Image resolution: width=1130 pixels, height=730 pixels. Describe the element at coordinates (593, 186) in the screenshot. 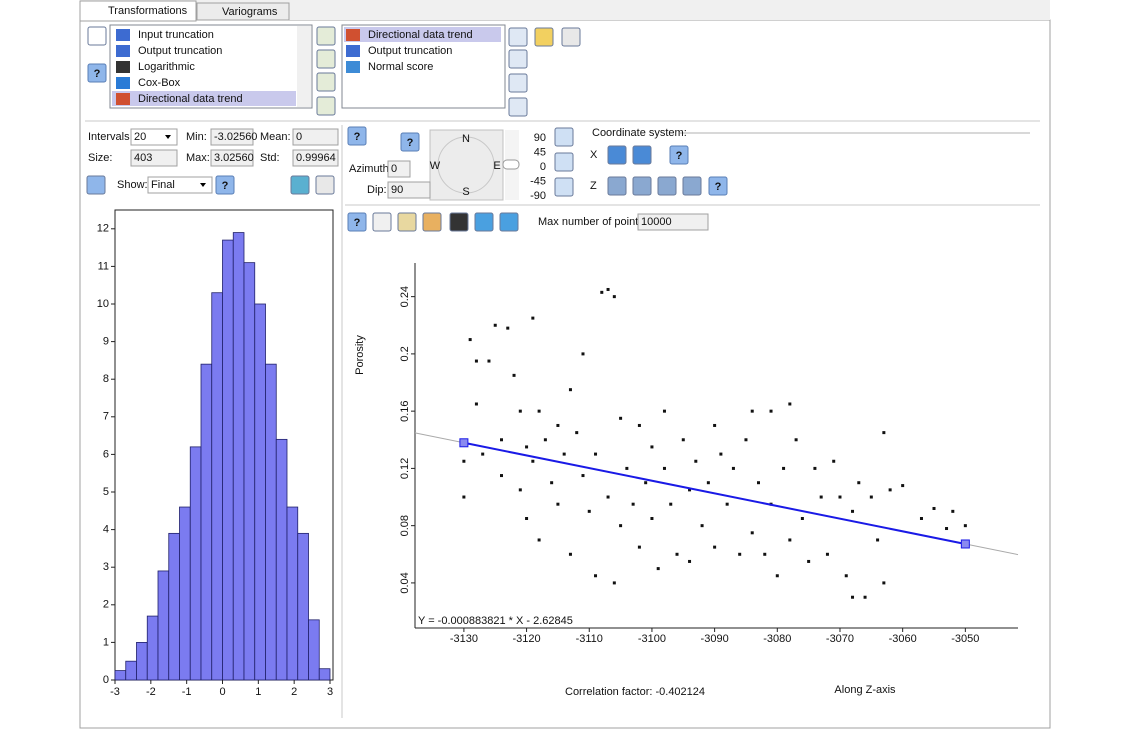

I see `axis-name: Z` at that location.